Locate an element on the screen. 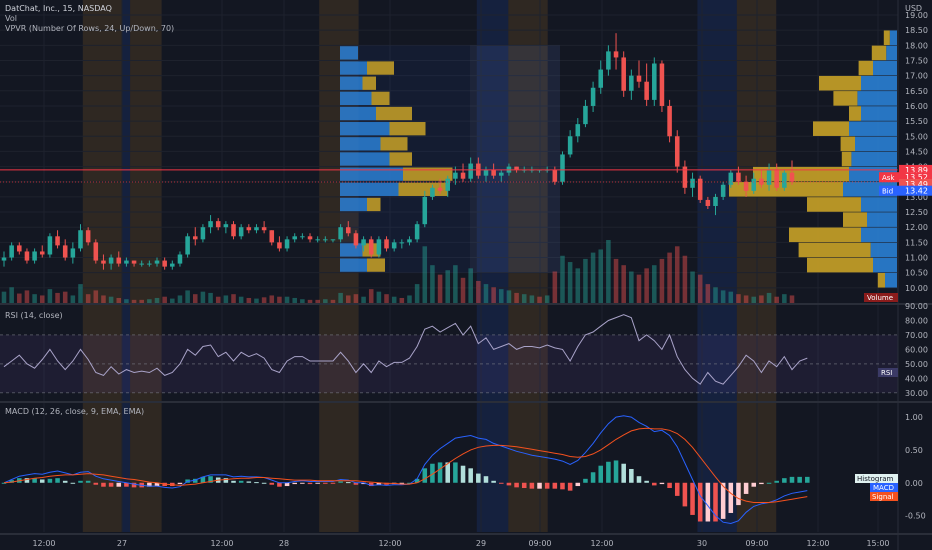 This screenshot has height=550, width=932. macd-legend: MACD (12, 26, close, 9, EMA, EMA) is located at coordinates (74, 411).